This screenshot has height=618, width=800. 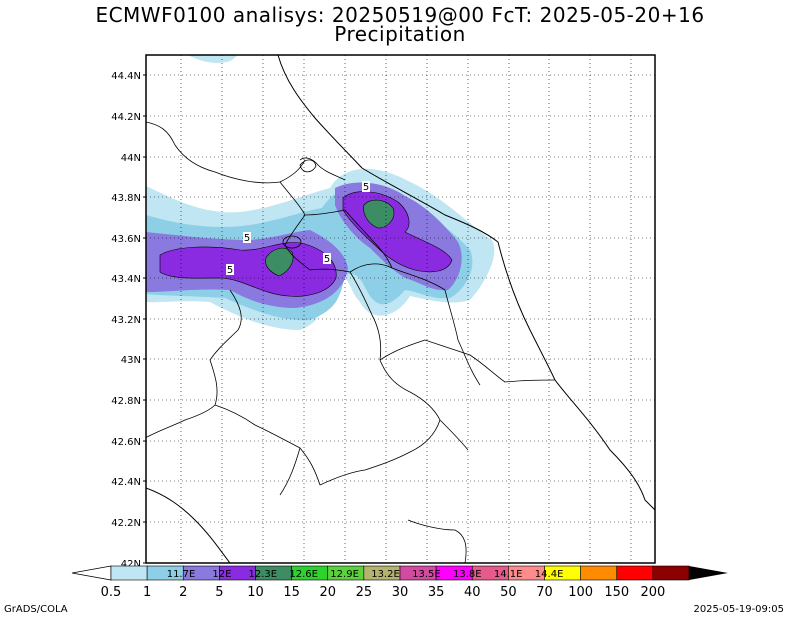 I want to click on contour-lines, so click(x=306, y=244).